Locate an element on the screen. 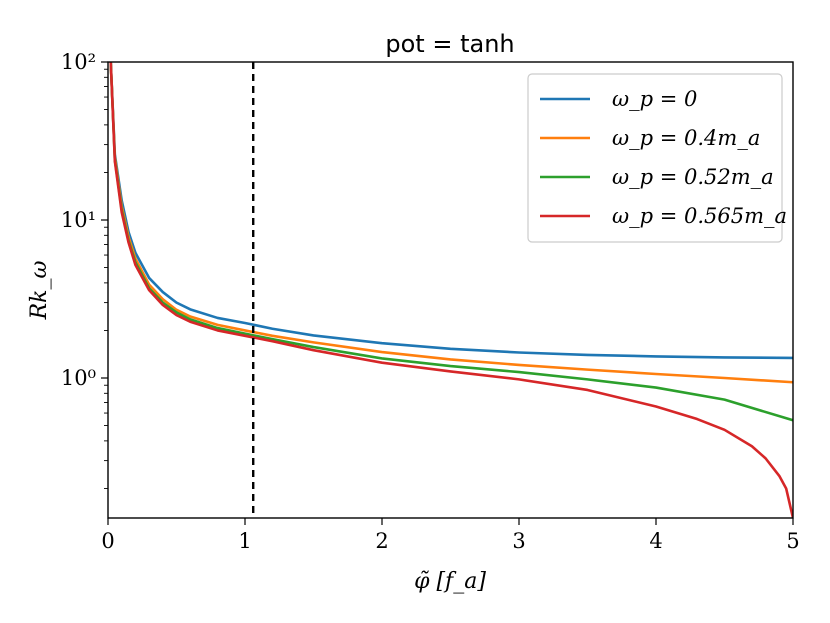 This screenshot has height=623, width=830. x-tick-label: 2 is located at coordinates (381, 541).